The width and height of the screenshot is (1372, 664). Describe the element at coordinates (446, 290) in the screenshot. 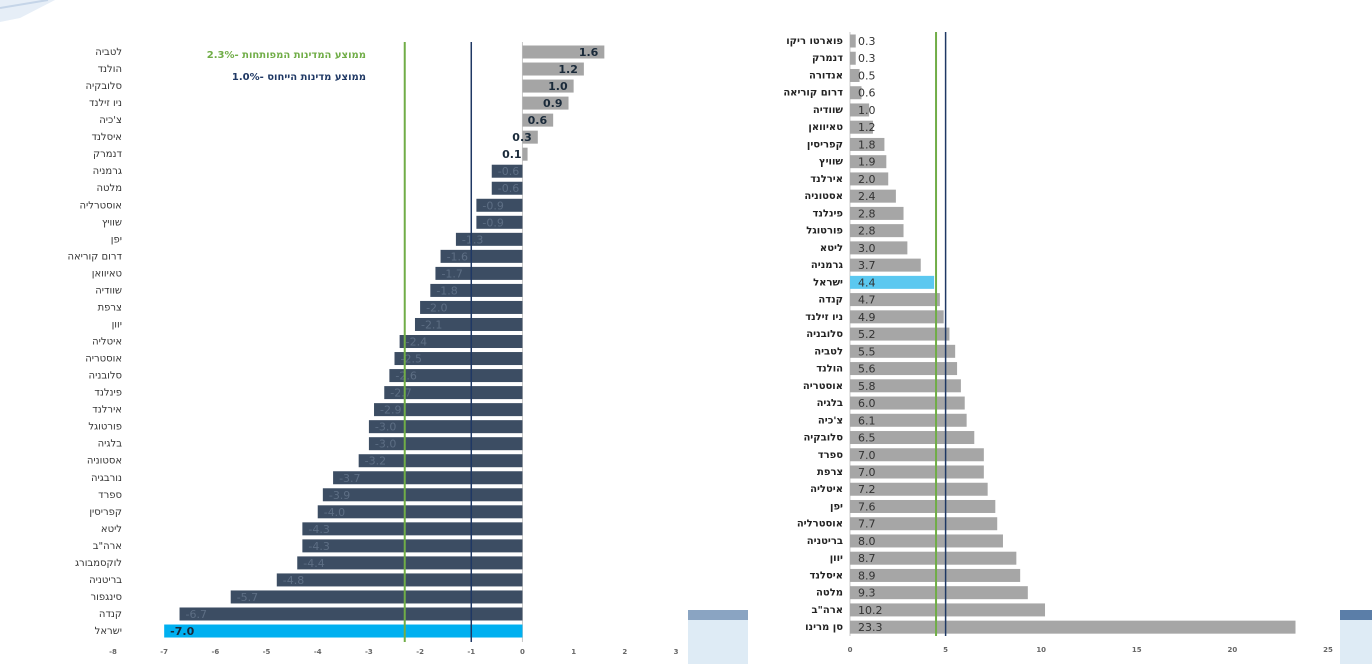

I see `value-label: -1.8` at that location.